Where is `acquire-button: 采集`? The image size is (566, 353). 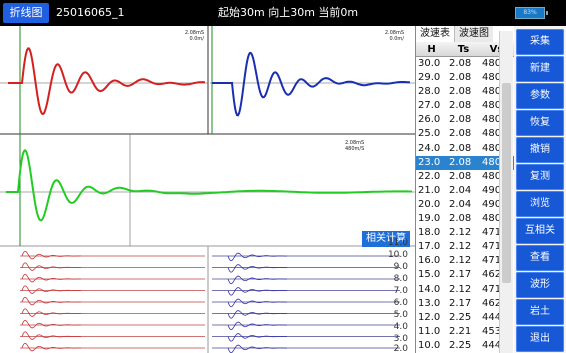
acquire-button: 采集 is located at coordinates (540, 42).